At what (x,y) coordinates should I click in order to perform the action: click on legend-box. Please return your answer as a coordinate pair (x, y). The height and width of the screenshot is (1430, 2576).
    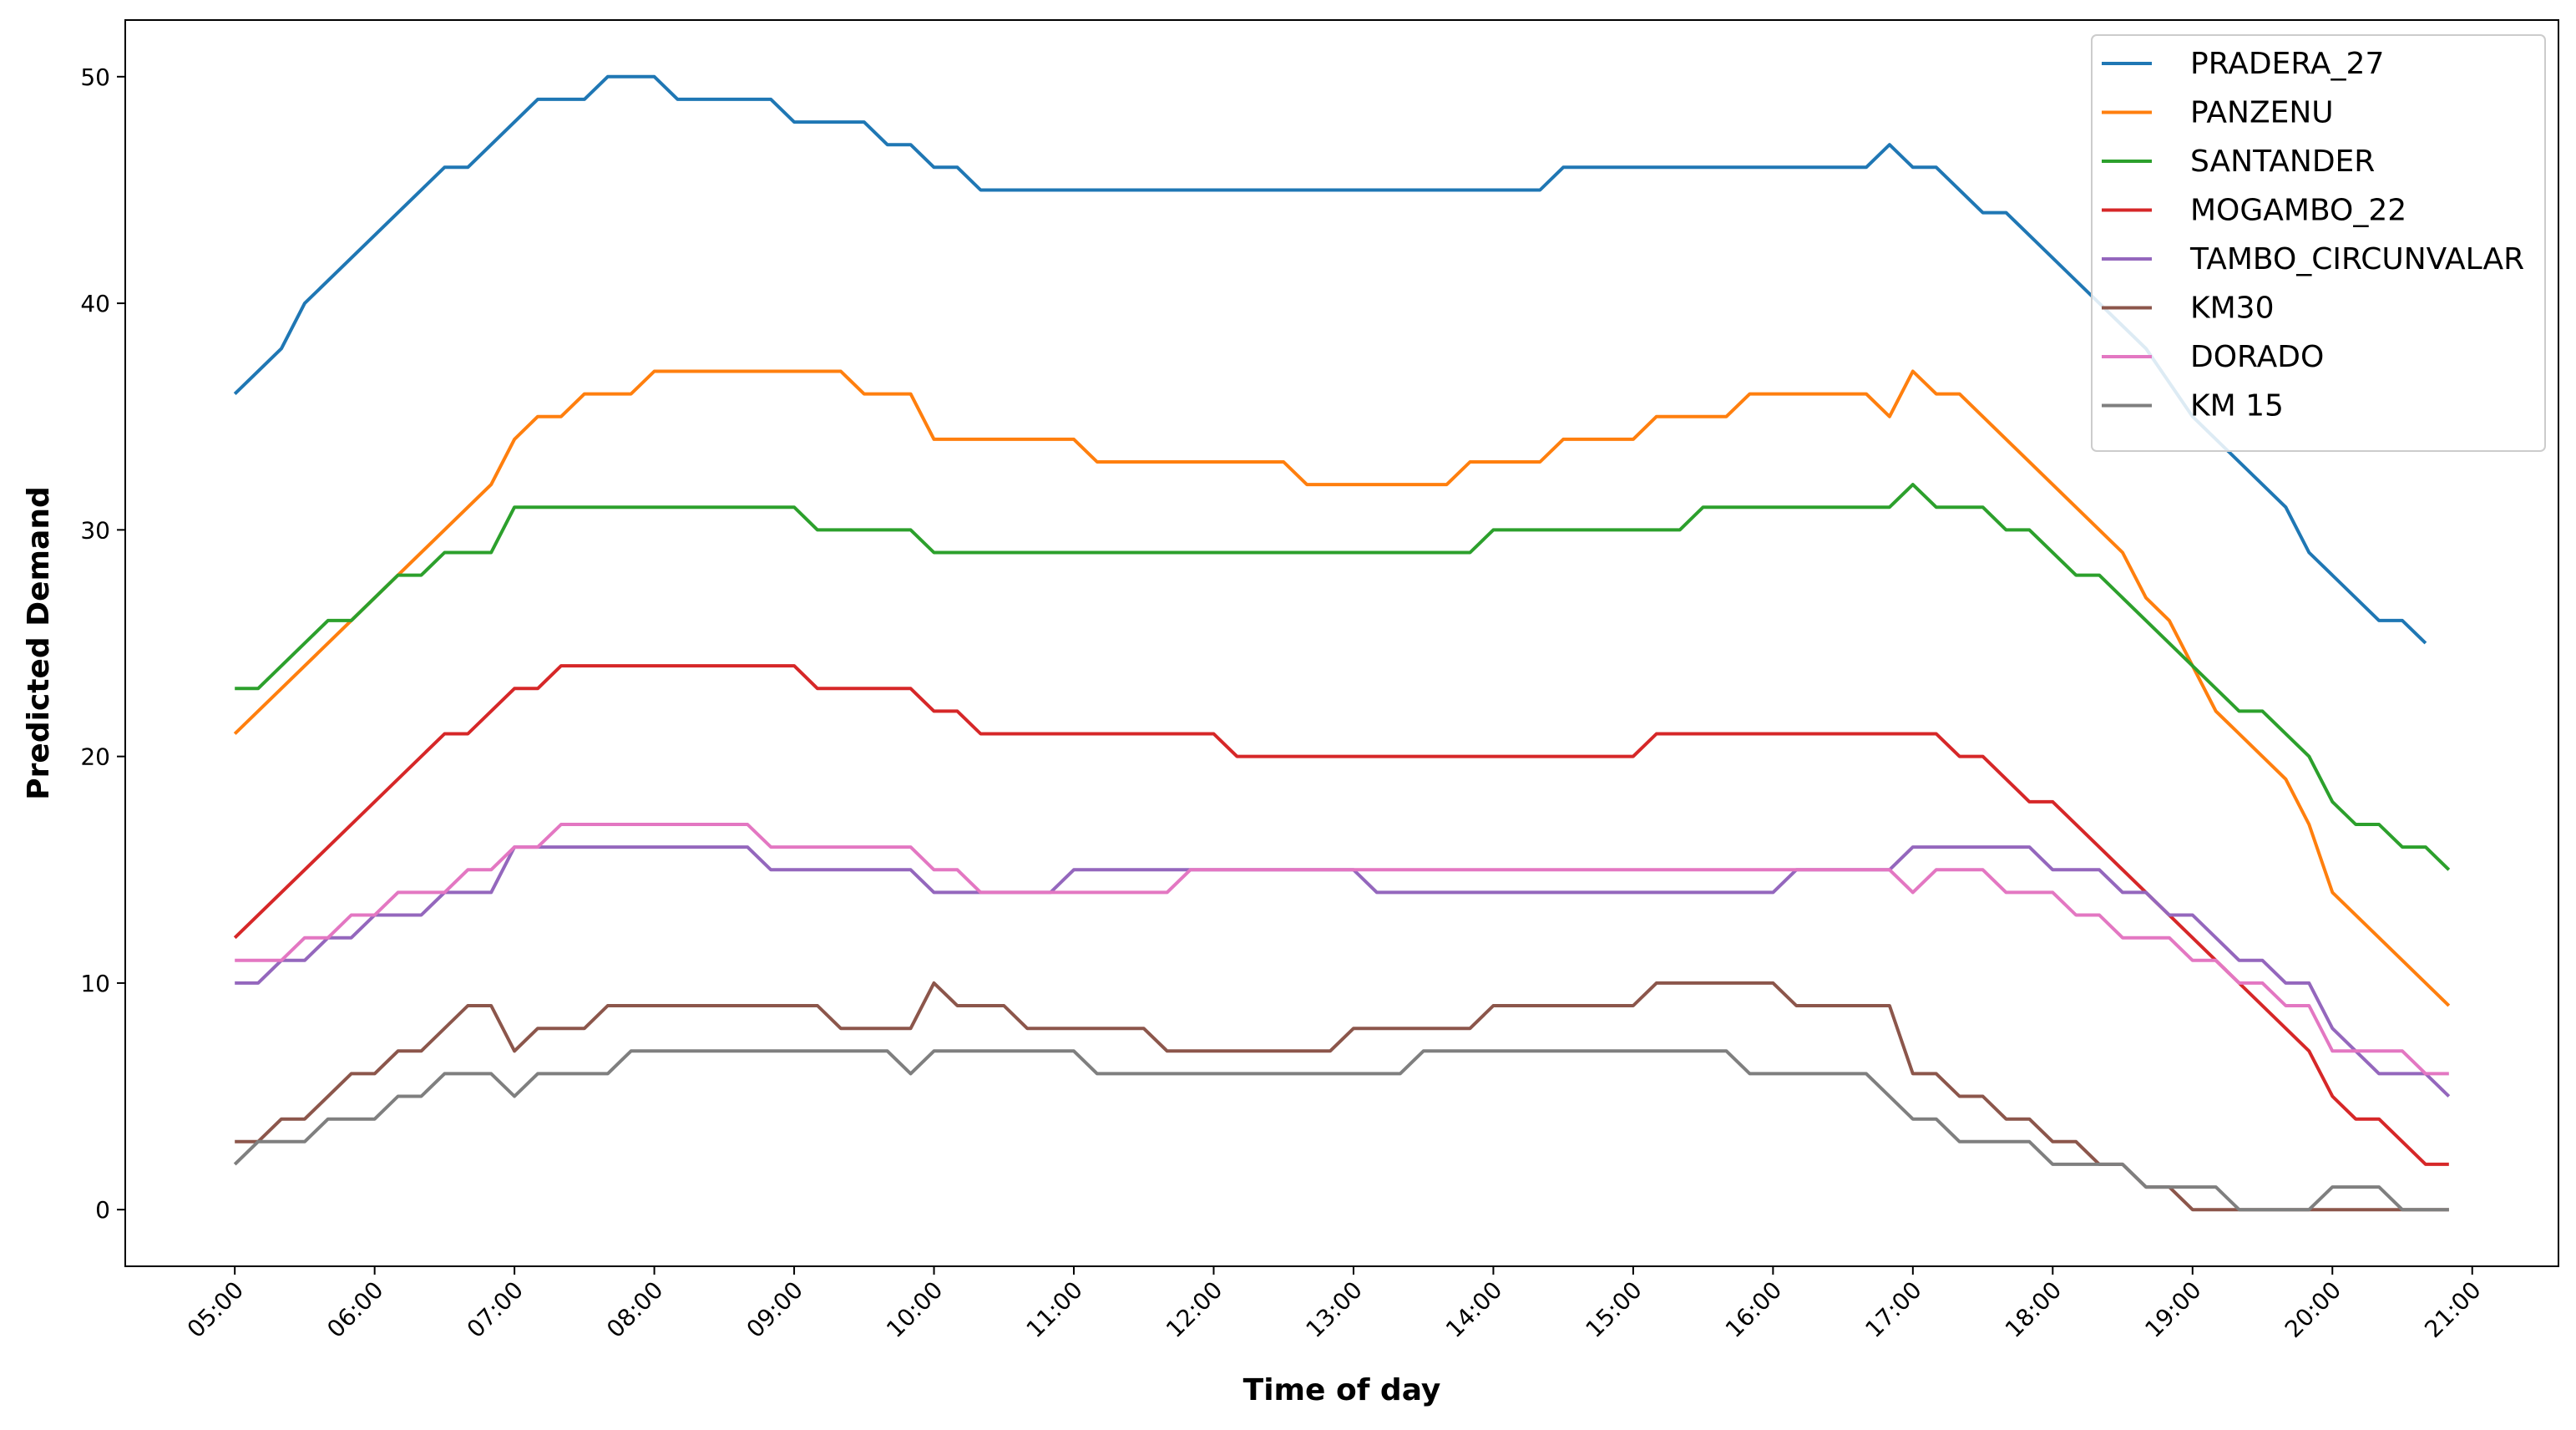
    Looking at the image, I should click on (2318, 243).